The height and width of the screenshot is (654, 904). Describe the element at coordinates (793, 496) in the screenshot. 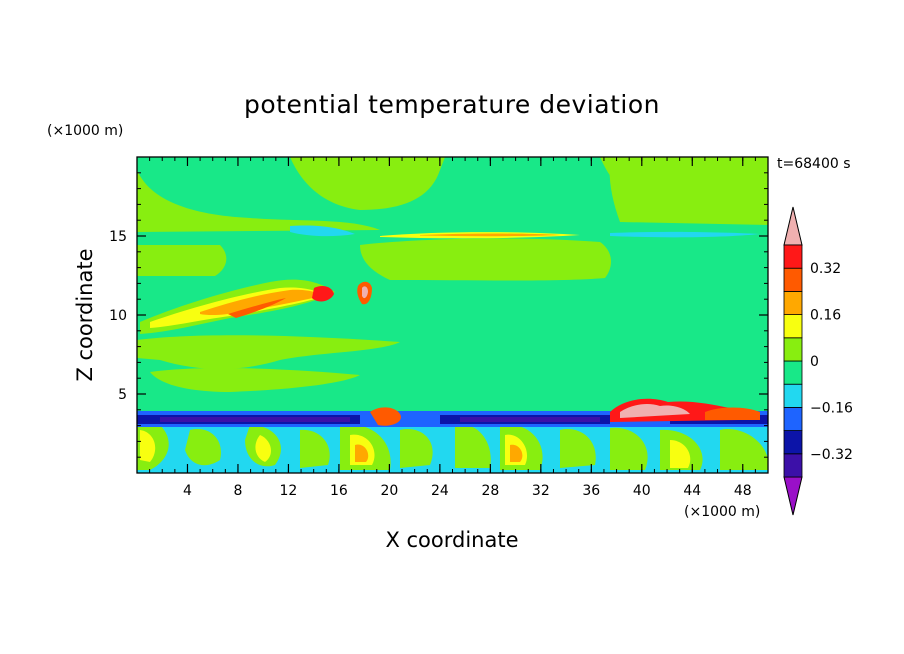

I see `colorbar-overflow-low` at that location.